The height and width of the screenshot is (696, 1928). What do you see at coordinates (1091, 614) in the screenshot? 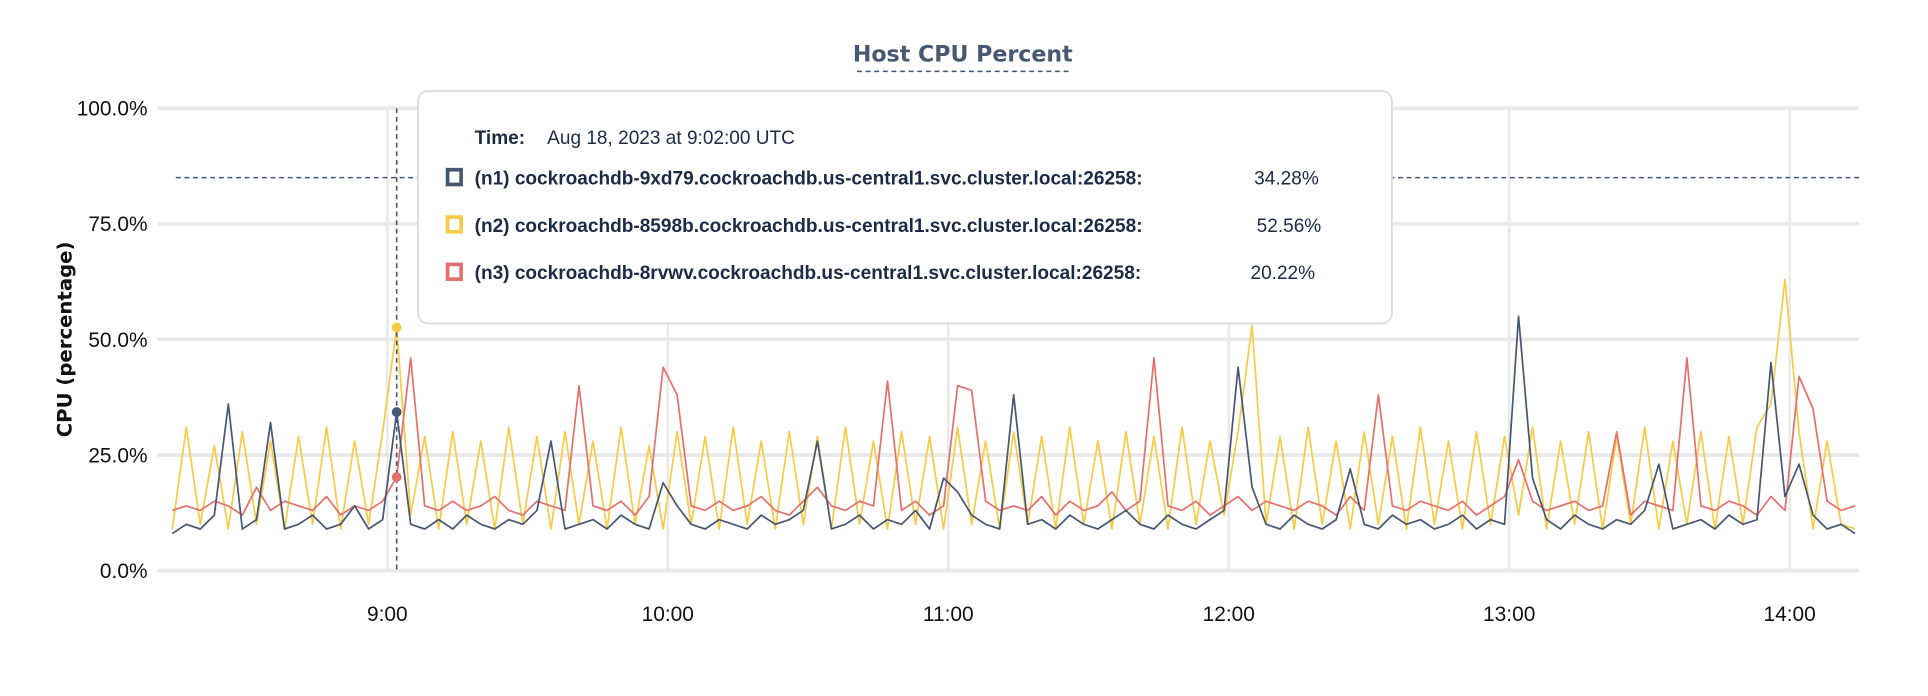
I see `x-axis-ticks: 9:00 10:00 11:00 12:00 13:00 14:00` at bounding box center [1091, 614].